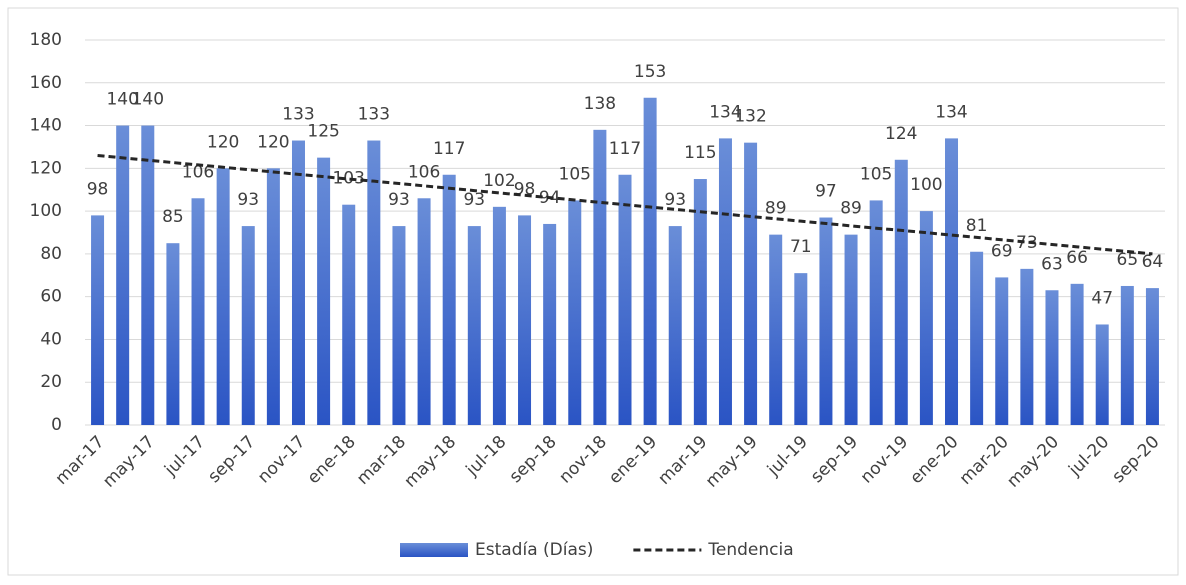 This screenshot has height=585, width=1186. Describe the element at coordinates (1077, 258) in the screenshot. I see `data-label: 66` at that location.